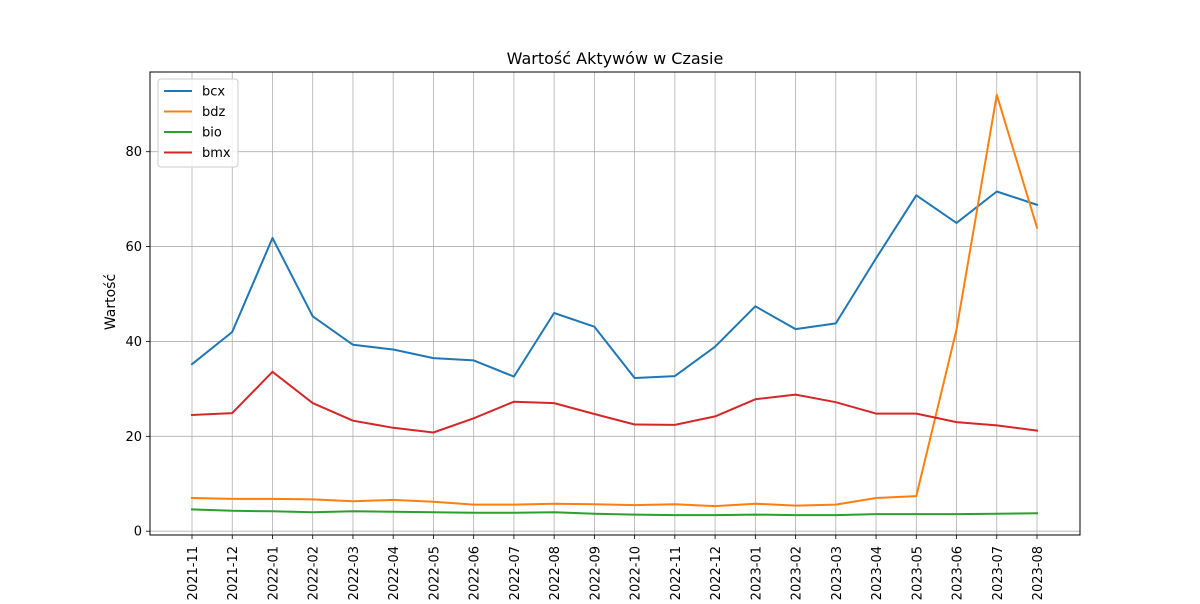 Image resolution: width=1200 pixels, height=604 pixels. Describe the element at coordinates (133, 437) in the screenshot. I see `y-tick-label: 20` at that location.